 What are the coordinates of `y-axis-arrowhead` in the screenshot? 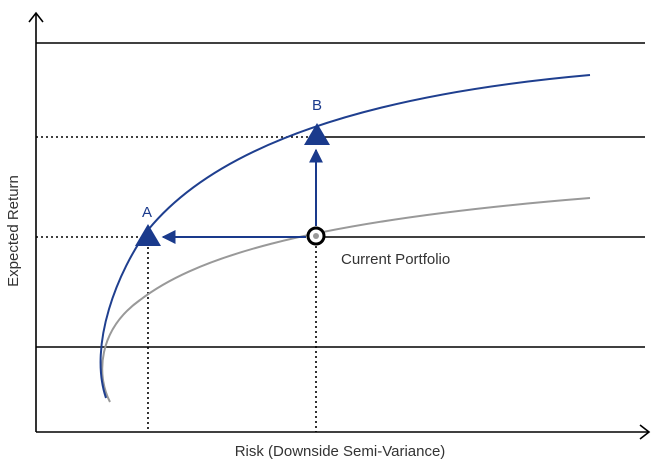 It's located at (36, 17).